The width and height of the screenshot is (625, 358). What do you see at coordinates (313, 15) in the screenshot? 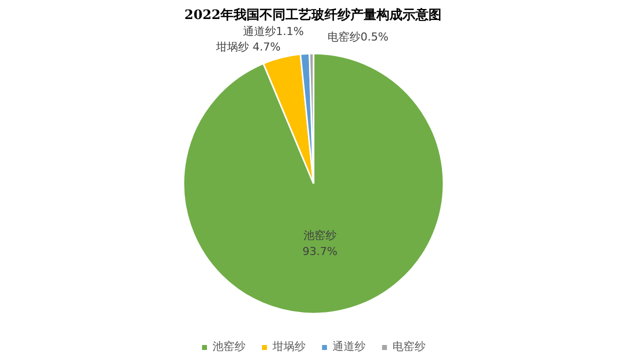
I see `chart-title: 2022年我国不同工艺玻纤纱产量构成示意图` at bounding box center [313, 15].